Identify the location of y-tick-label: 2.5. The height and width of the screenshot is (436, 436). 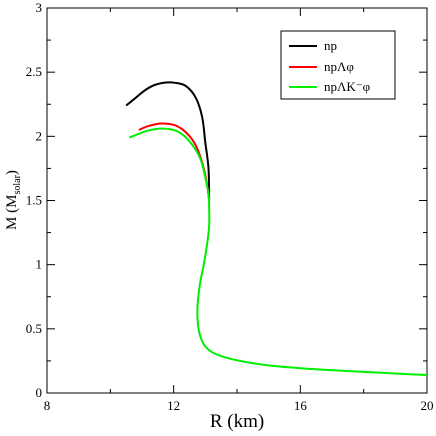
(34, 71).